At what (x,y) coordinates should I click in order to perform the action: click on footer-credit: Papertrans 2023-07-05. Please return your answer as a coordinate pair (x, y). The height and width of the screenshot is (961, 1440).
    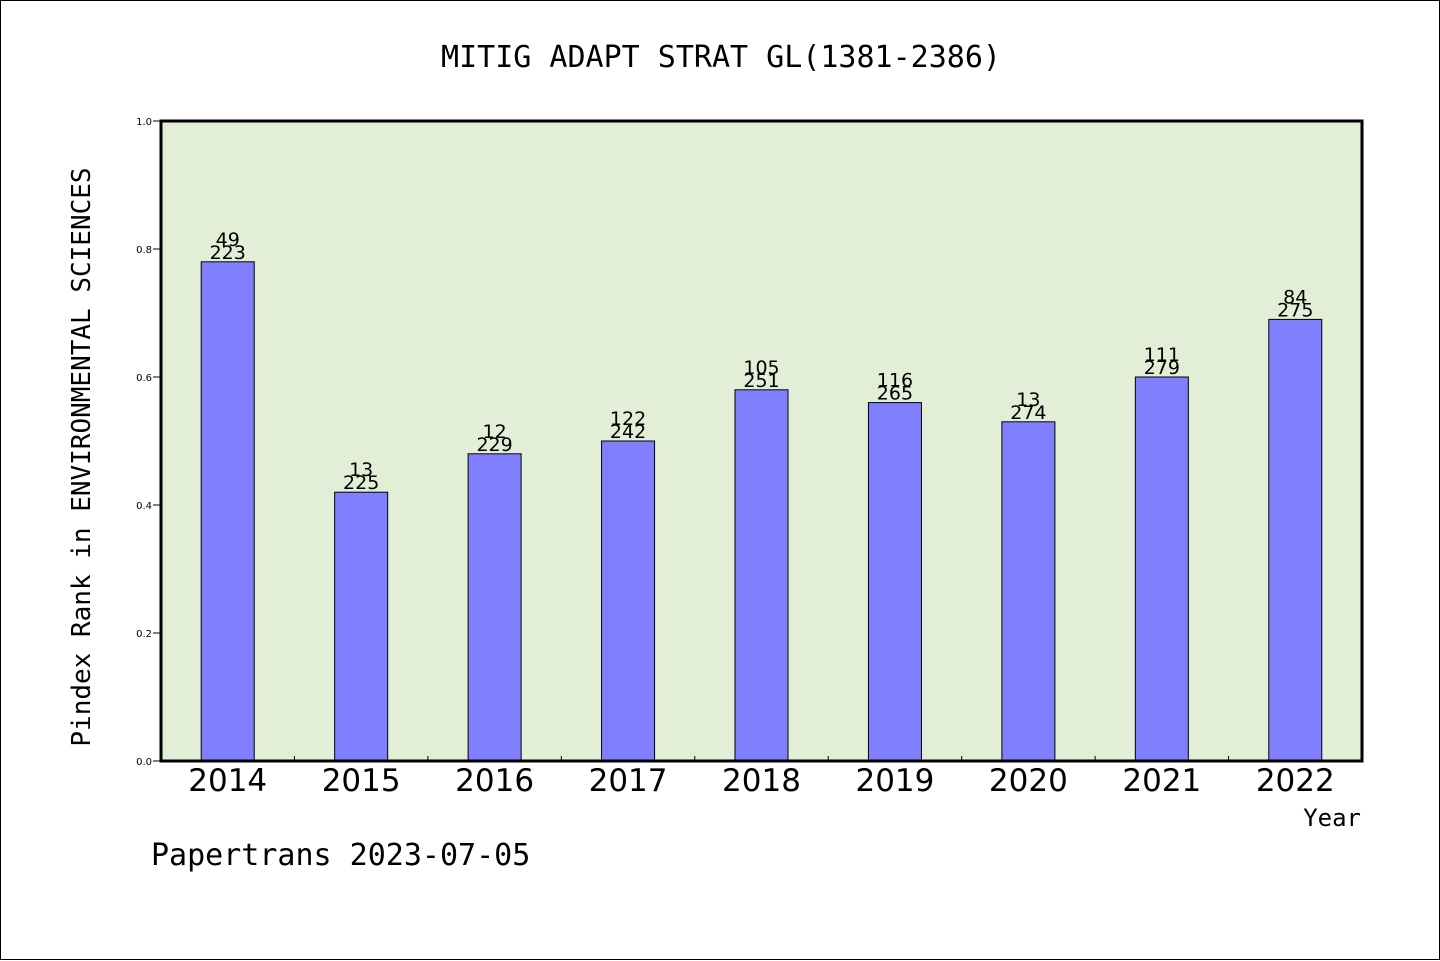
    Looking at the image, I should click on (340, 855).